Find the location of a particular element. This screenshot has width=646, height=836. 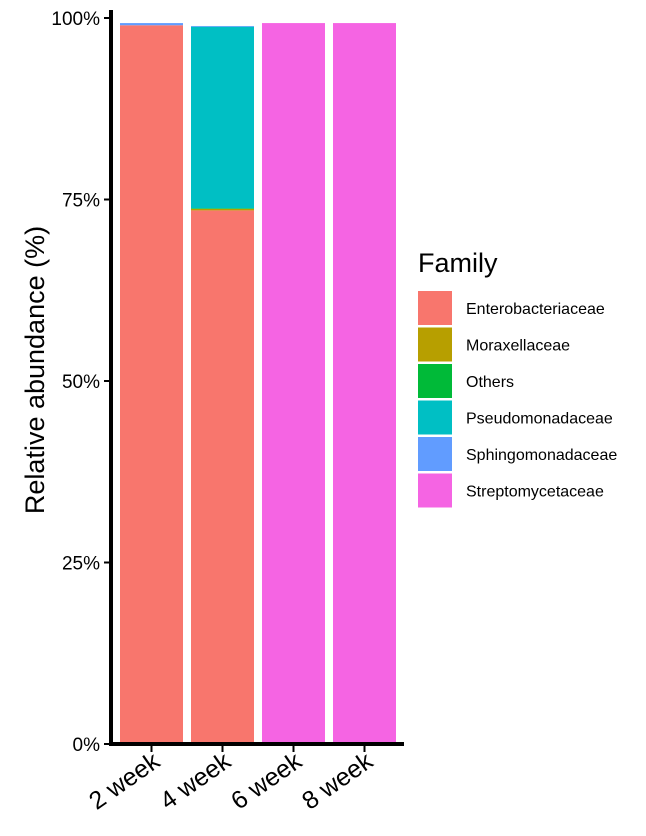

bar-segment-pseudomonadaceae-4-week is located at coordinates (222, 117).